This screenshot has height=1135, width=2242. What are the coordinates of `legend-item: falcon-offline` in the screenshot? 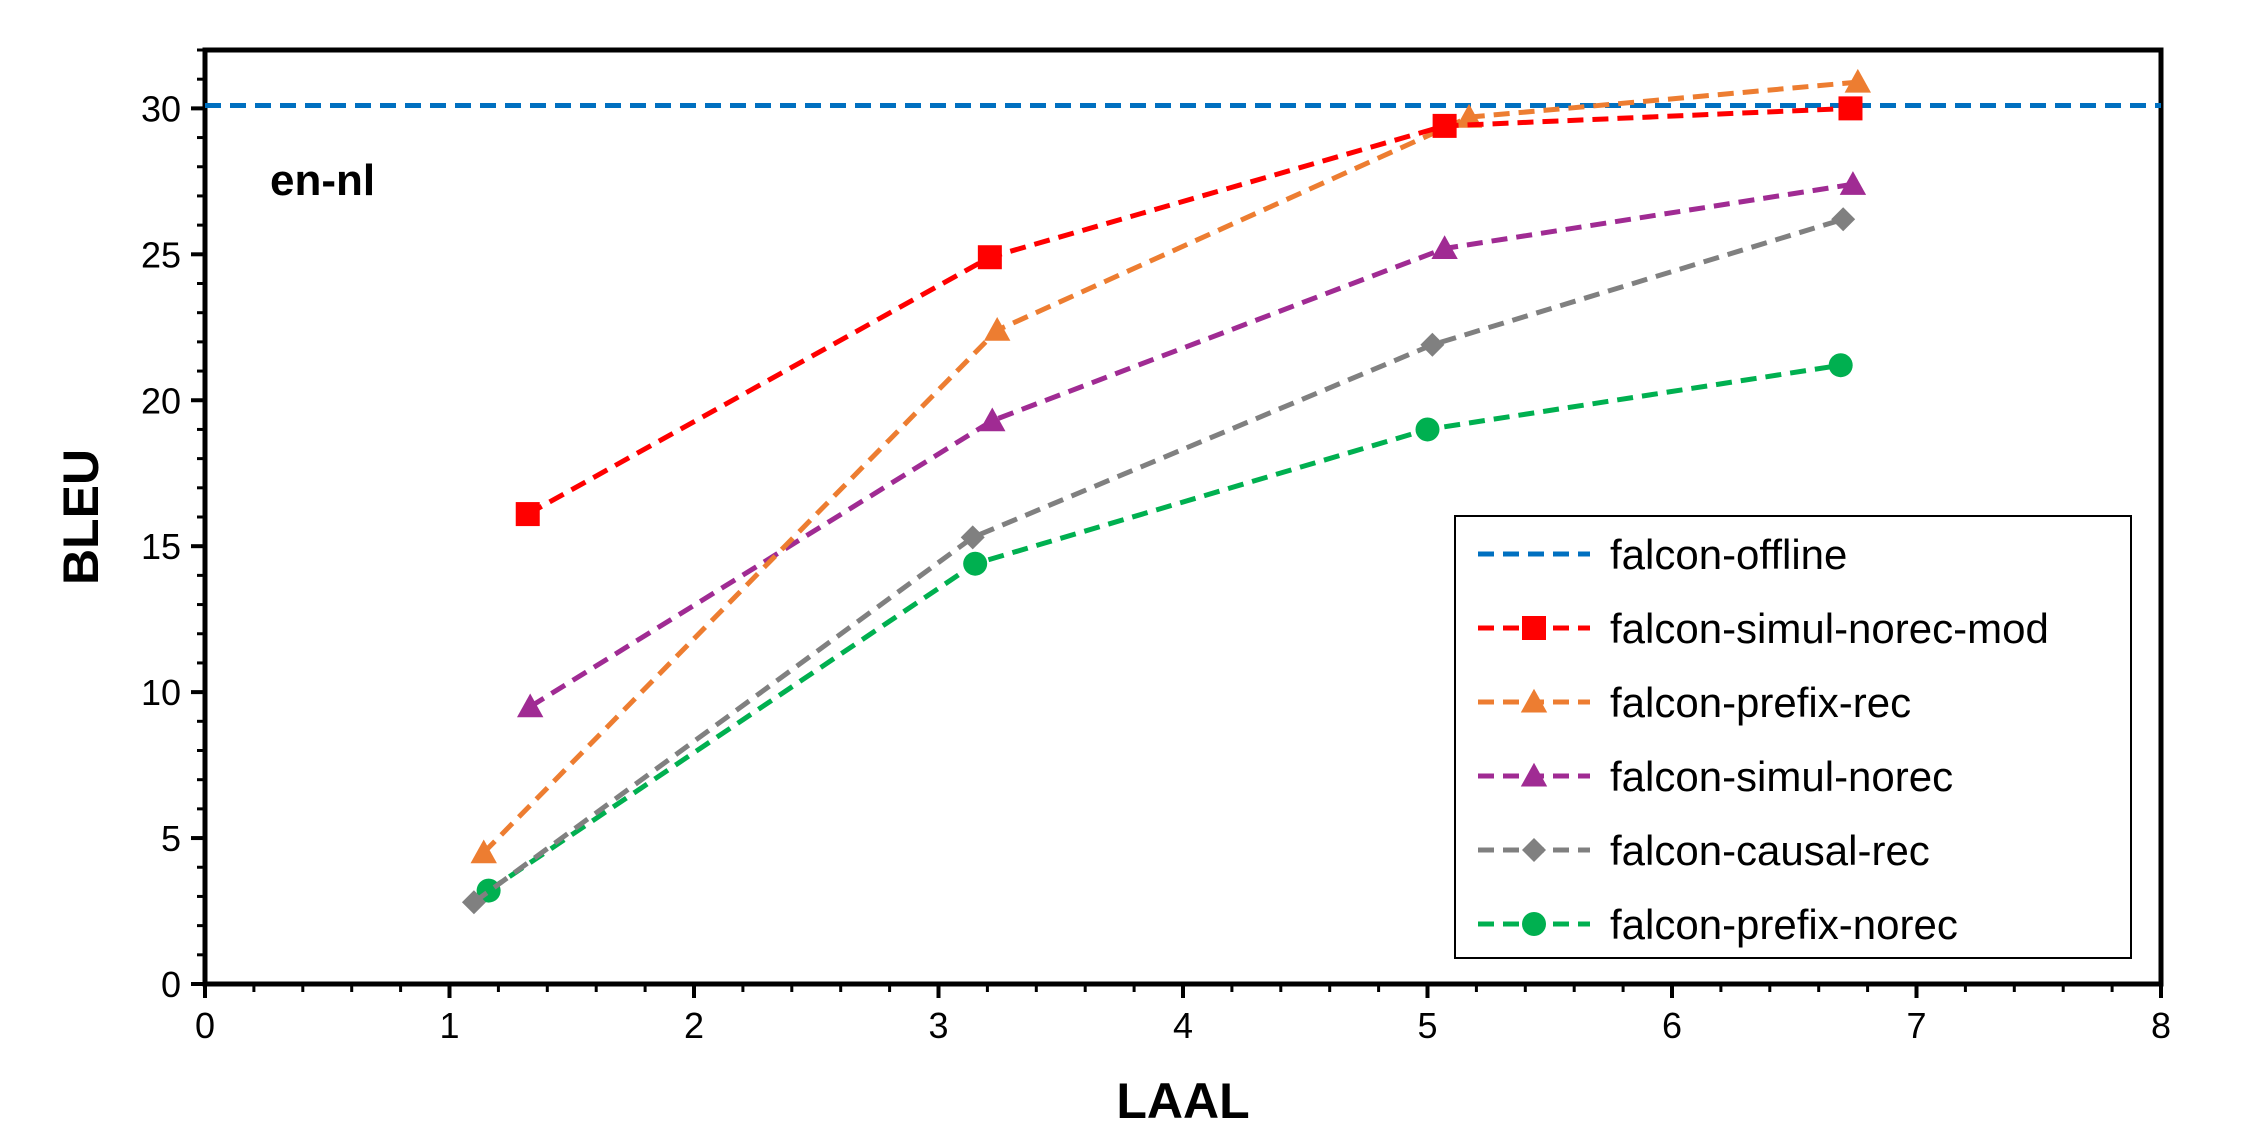 It's located at (1662, 554).